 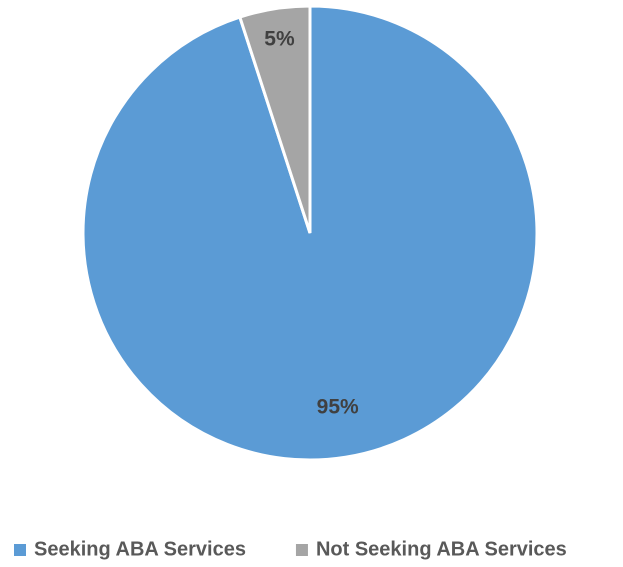 I want to click on data-label: 5%, so click(x=279, y=39).